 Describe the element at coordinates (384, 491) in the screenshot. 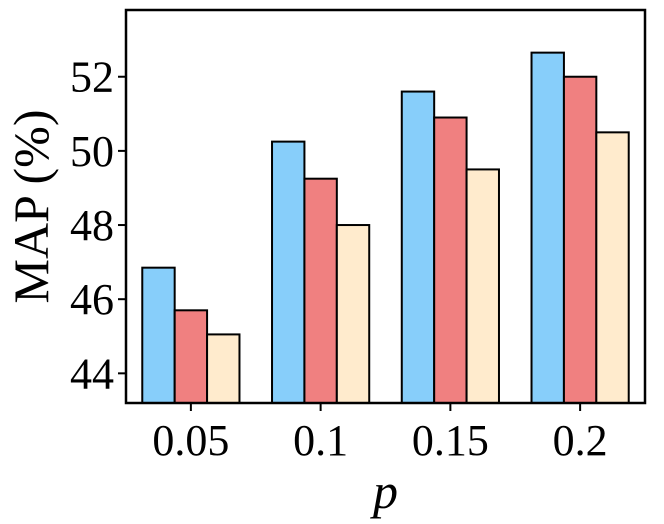

I see `x-axis-label: p` at that location.